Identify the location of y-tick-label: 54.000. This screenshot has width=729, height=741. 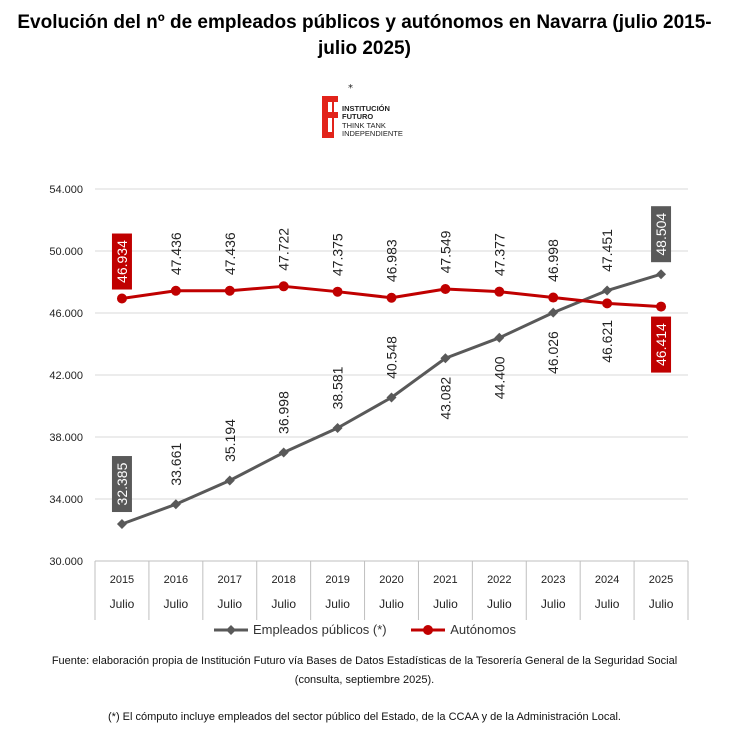
(66, 190).